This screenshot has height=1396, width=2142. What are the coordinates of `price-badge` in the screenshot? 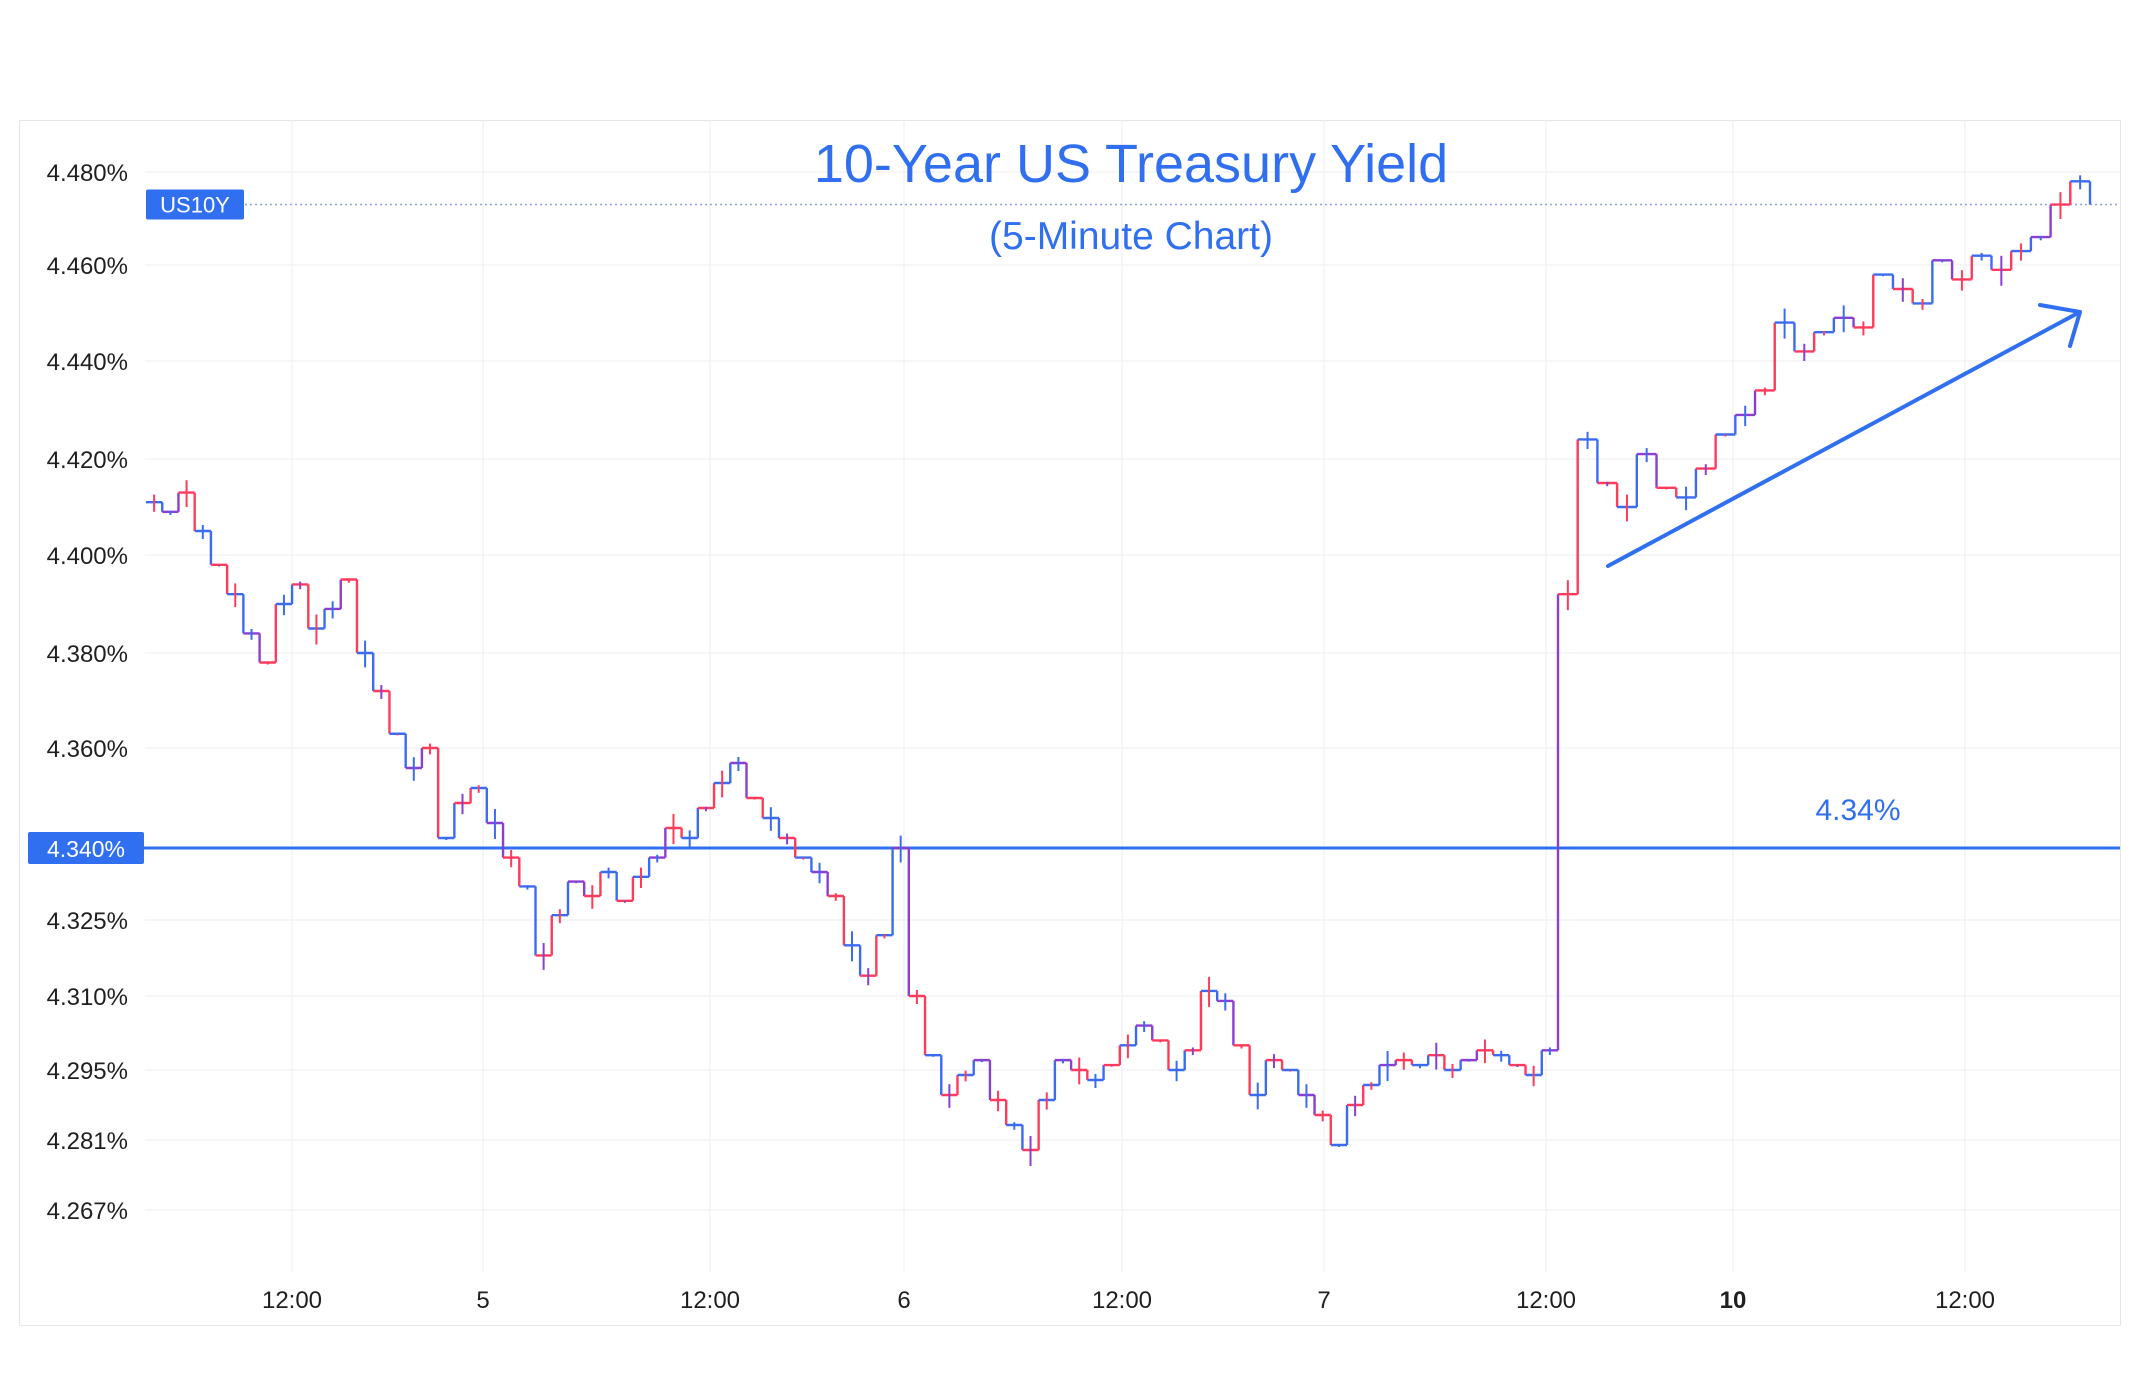 It's located at (86, 848).